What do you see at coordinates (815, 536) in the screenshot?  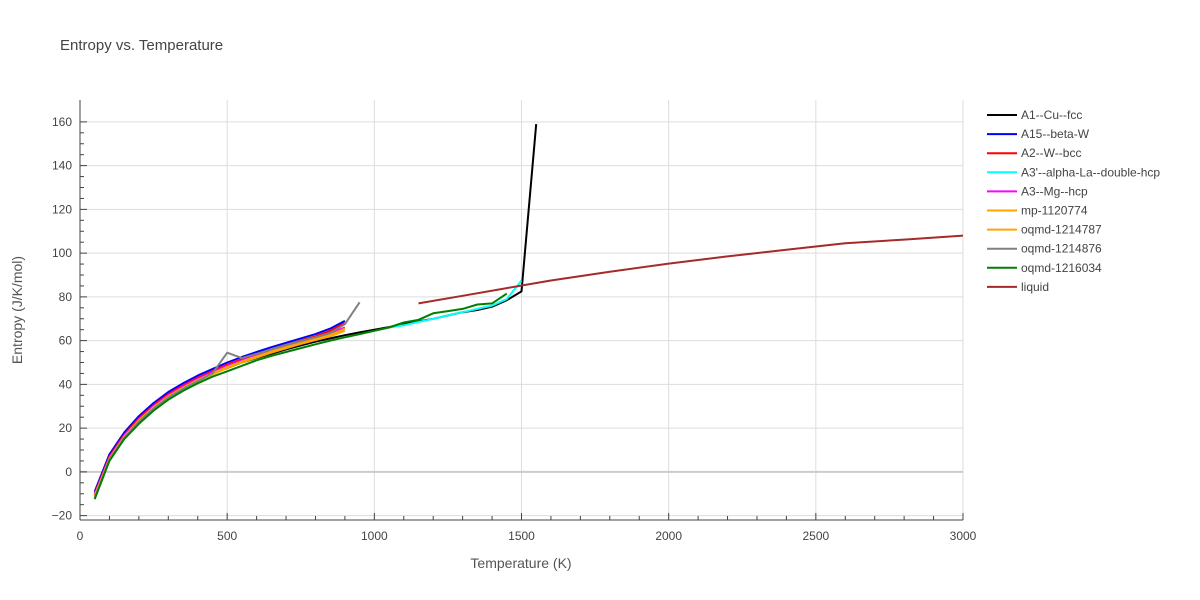 I see `x-tick-label: 2500` at bounding box center [815, 536].